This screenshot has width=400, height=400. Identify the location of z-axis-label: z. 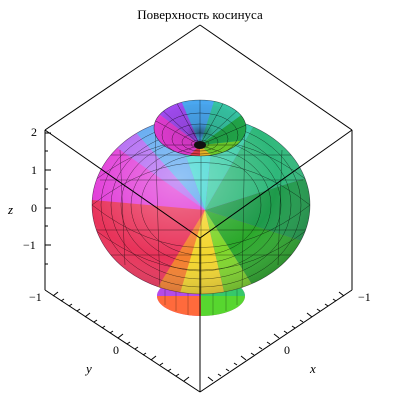
(11, 209).